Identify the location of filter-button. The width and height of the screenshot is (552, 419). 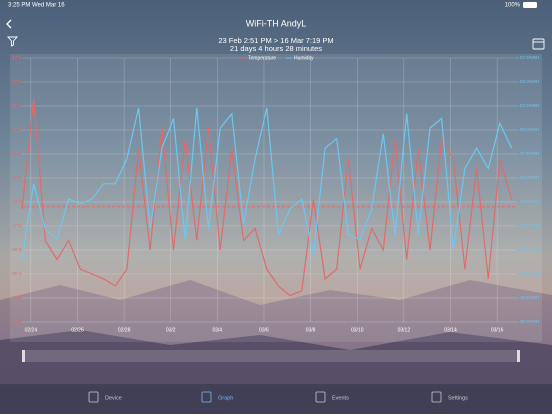
(12, 41).